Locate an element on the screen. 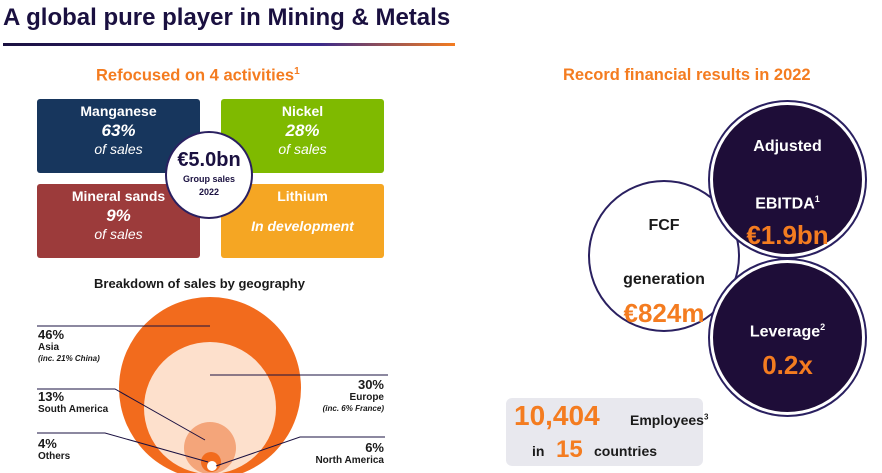 This screenshot has height=473, width=882. tile-manganese-name: Manganese is located at coordinates (118, 111).